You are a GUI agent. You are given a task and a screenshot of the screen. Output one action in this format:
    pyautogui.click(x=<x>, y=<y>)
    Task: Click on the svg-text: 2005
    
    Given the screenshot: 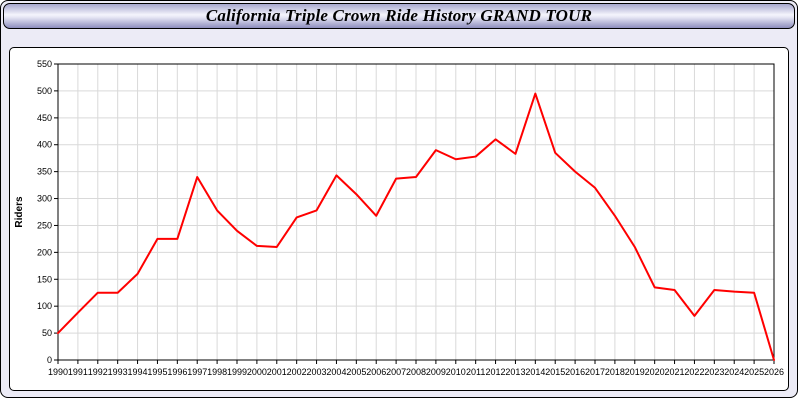 What is the action you would take?
    pyautogui.click(x=356, y=372)
    